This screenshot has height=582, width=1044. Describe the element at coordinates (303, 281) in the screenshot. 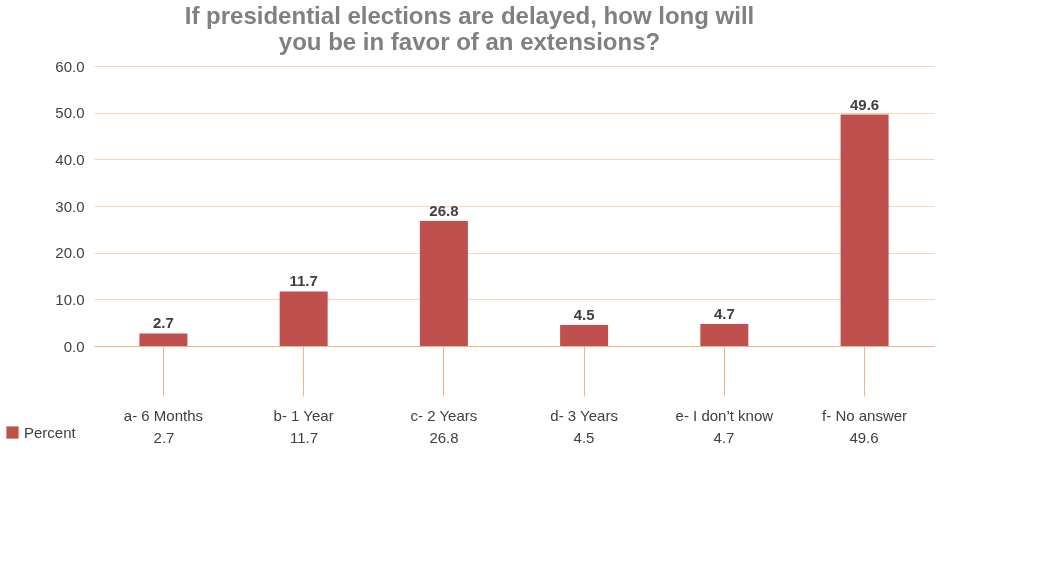

I see `annotation: 11.7` at that location.